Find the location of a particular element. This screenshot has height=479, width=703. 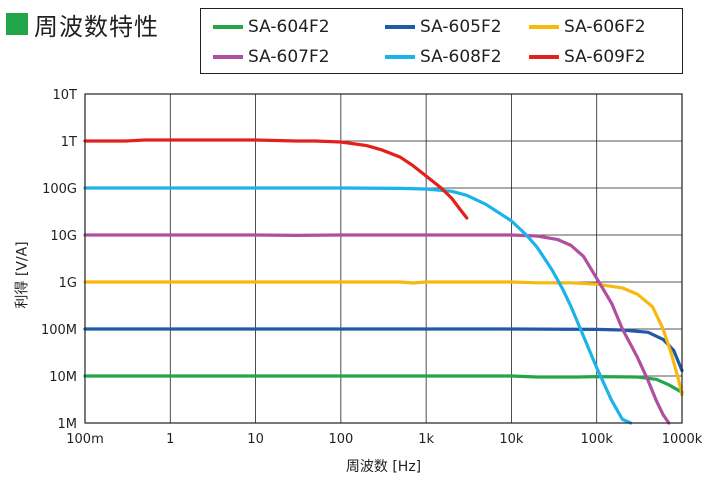

legend-label: SA-608F2 is located at coordinates (461, 57).